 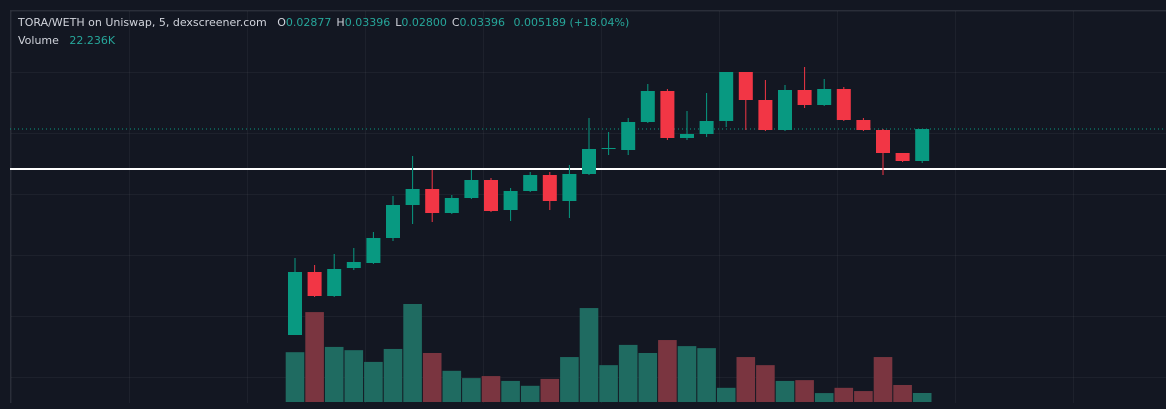 I want to click on legend-label: C, so click(x=455, y=22).